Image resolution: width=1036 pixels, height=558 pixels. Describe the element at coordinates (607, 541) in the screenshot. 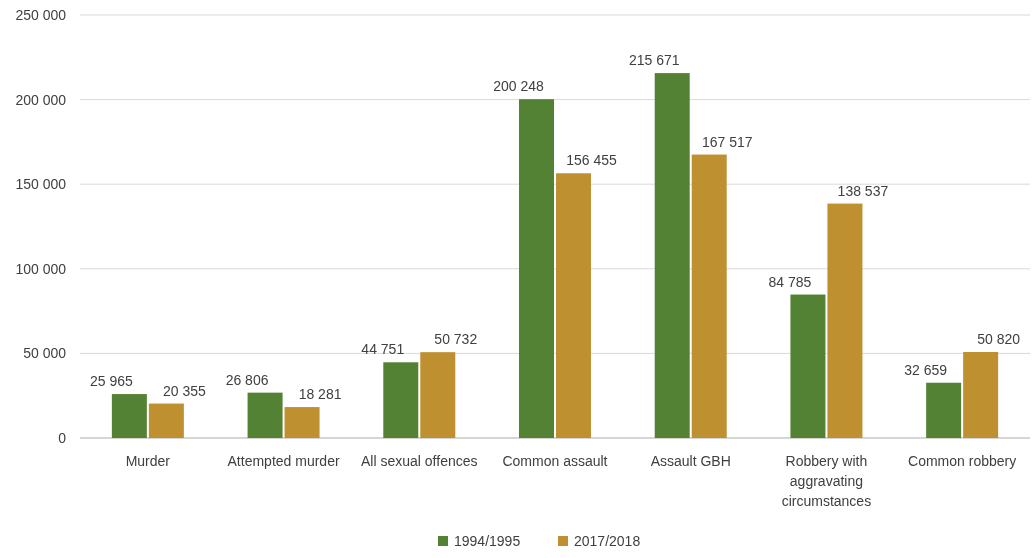

I see `legend-label: 2017/2018` at that location.